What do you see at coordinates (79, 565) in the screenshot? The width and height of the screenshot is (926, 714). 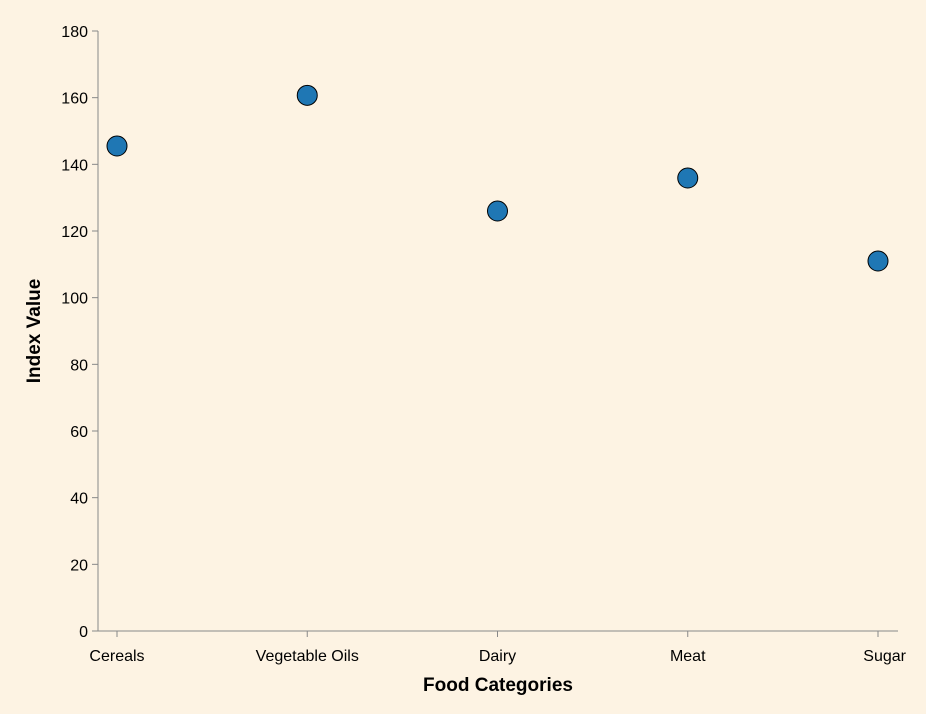 I see `y-tick-label: 20` at bounding box center [79, 565].